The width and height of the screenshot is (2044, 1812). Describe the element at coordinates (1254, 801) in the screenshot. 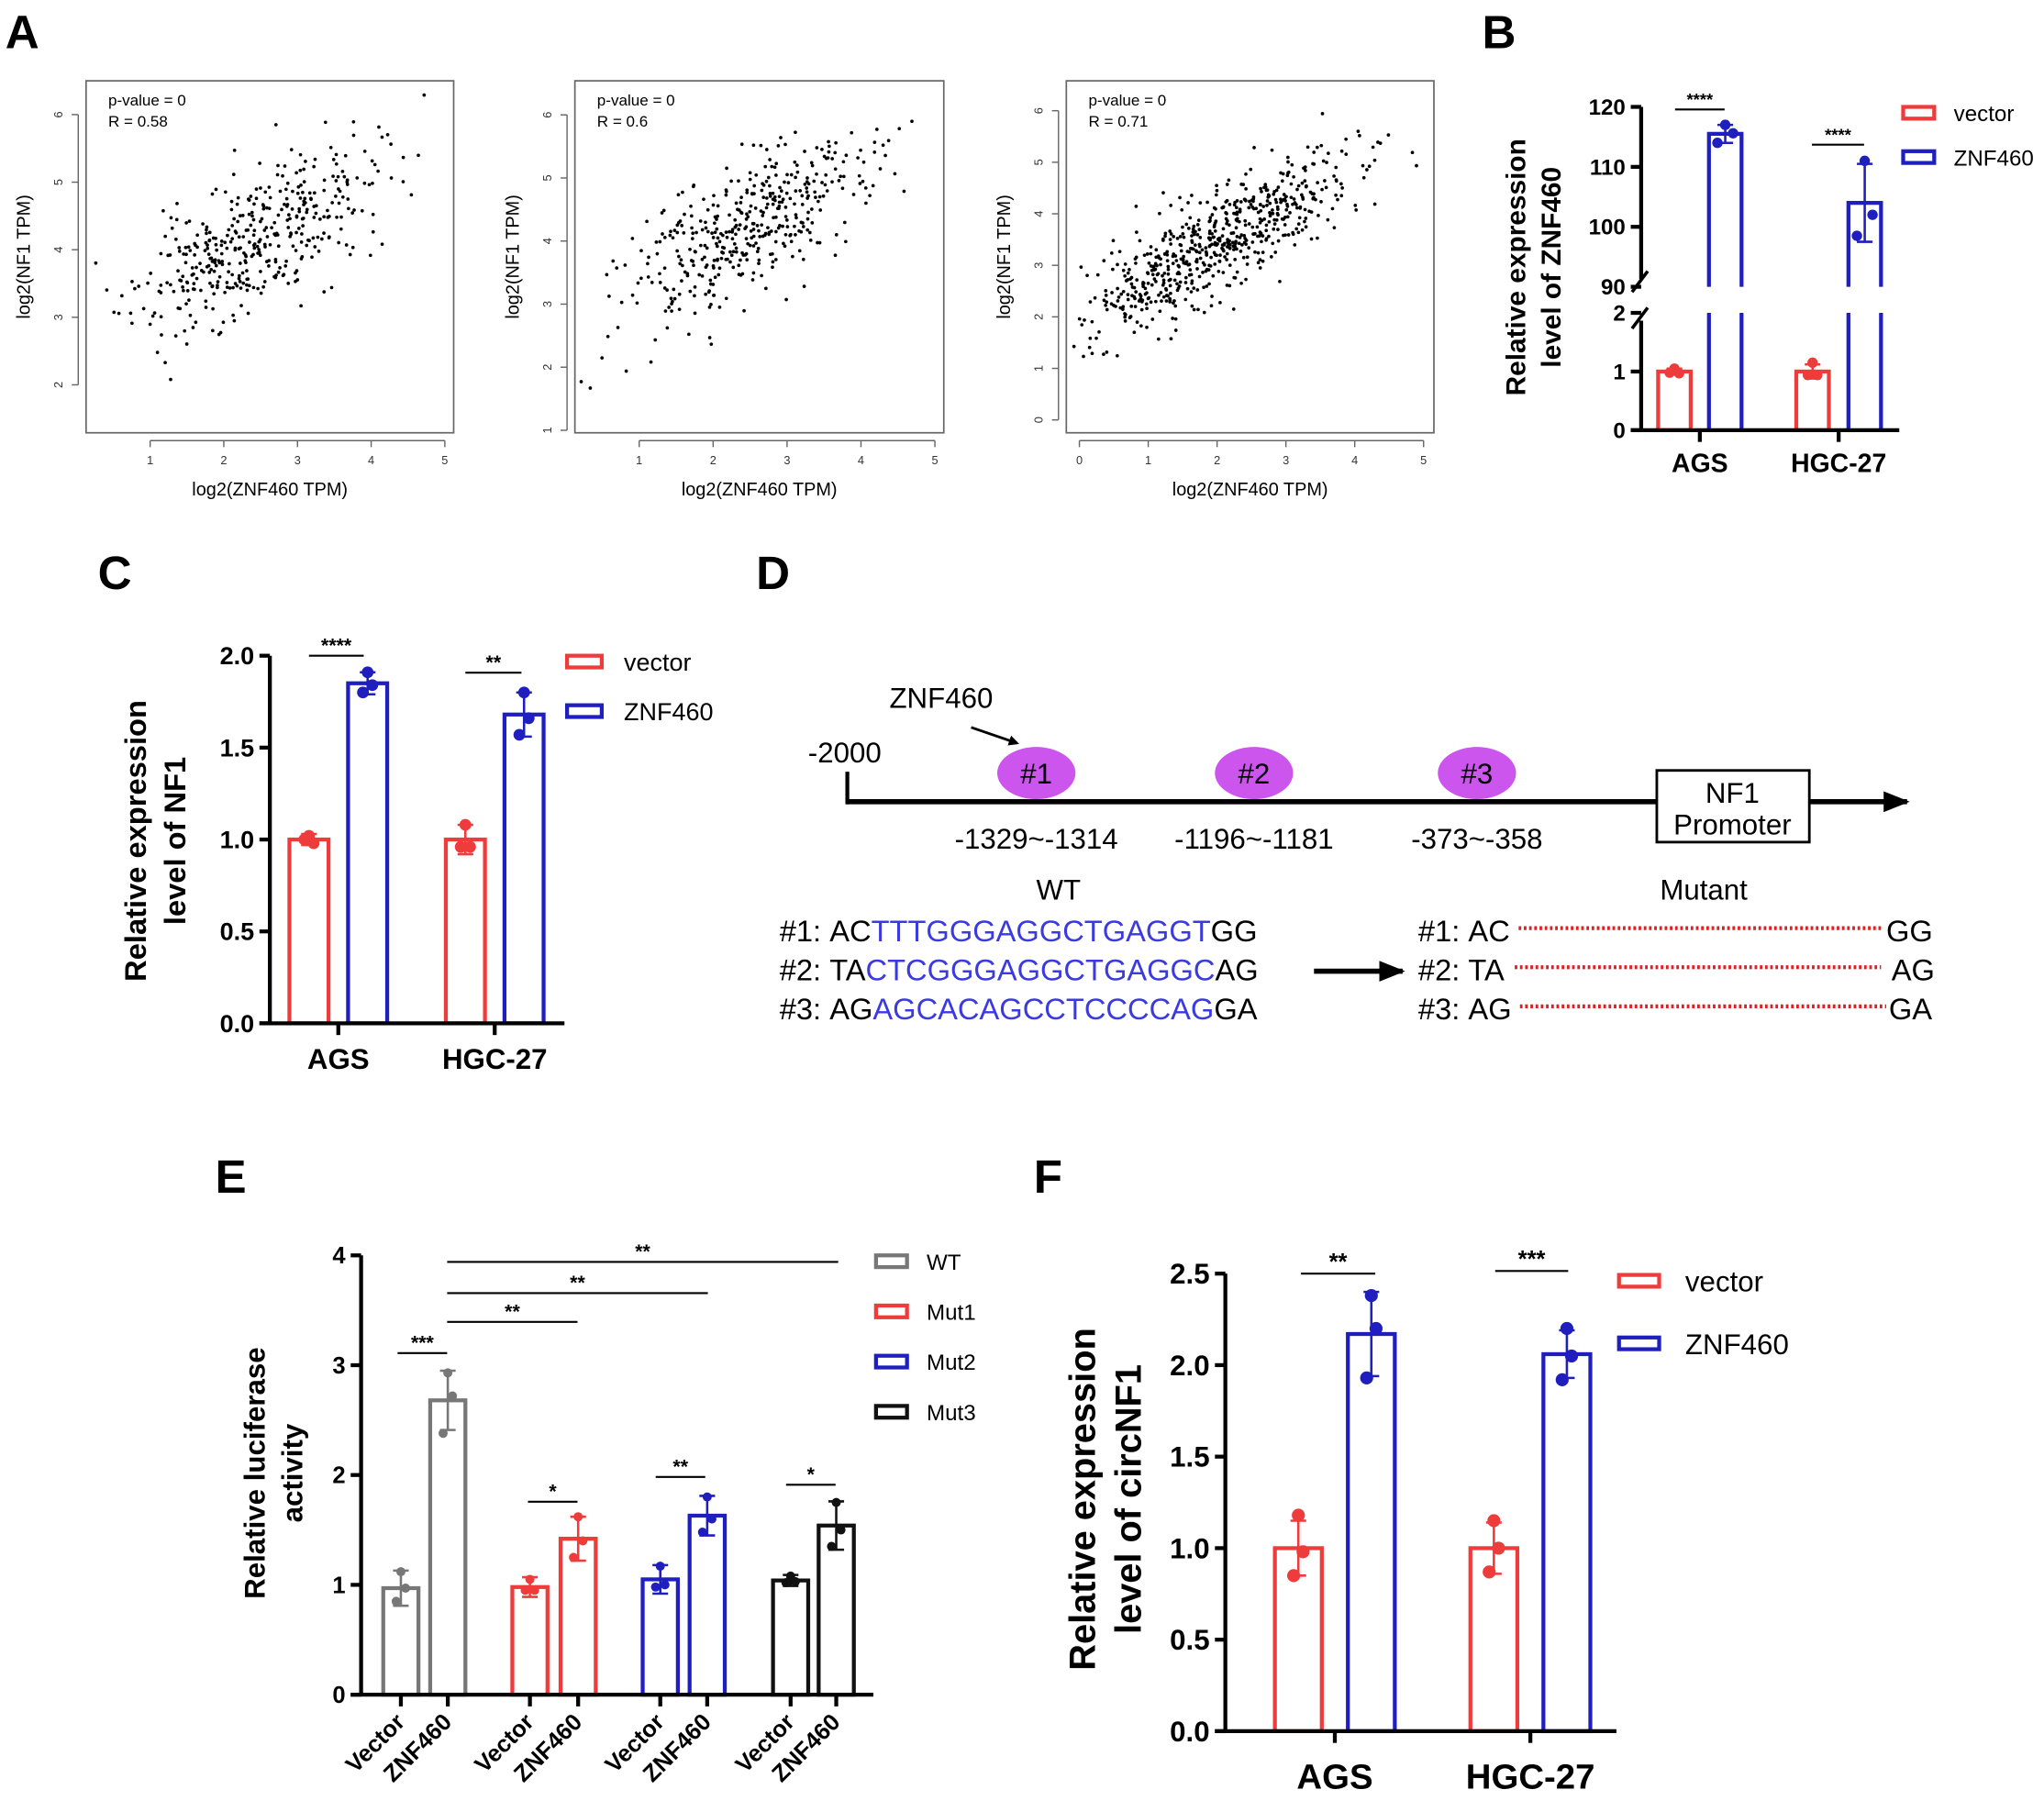

I see `binding-site-2: #2 -1196~-1181` at that location.